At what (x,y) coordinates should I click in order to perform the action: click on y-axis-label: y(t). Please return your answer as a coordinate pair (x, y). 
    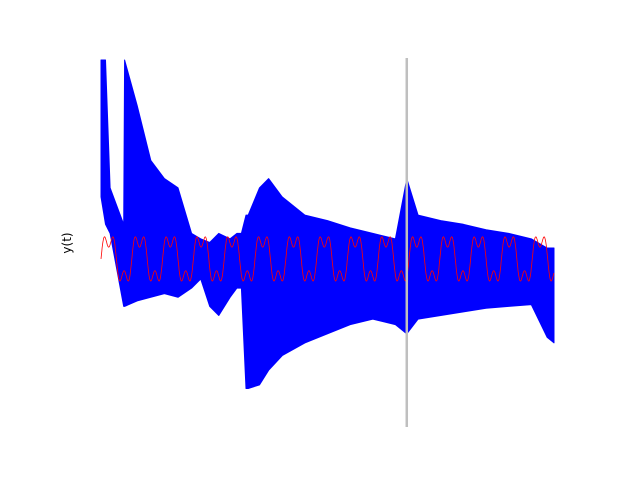
    Looking at the image, I should click on (67, 242).